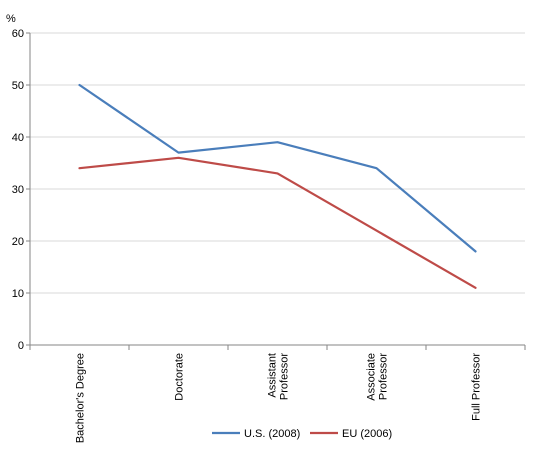 This screenshot has width=535, height=450. I want to click on x-tick-label: Full Professor, so click(477, 387).